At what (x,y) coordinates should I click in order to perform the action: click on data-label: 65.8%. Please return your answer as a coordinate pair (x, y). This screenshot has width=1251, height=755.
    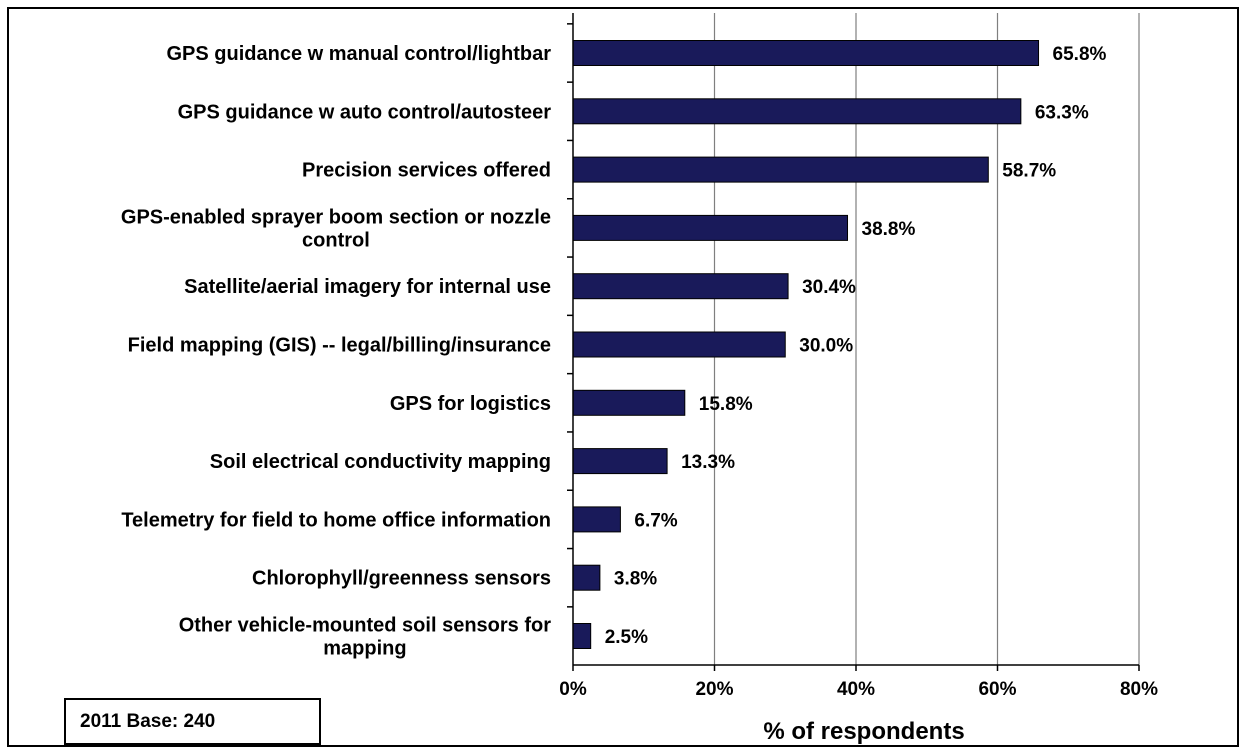
    Looking at the image, I should click on (1080, 54).